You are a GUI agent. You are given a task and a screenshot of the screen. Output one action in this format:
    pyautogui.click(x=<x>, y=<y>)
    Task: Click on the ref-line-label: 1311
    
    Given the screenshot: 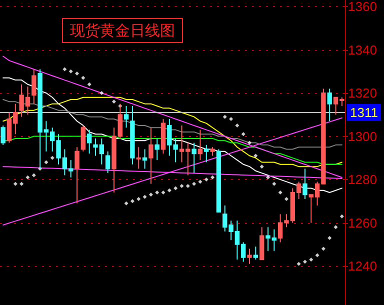 What is the action you would take?
    pyautogui.click(x=364, y=112)
    